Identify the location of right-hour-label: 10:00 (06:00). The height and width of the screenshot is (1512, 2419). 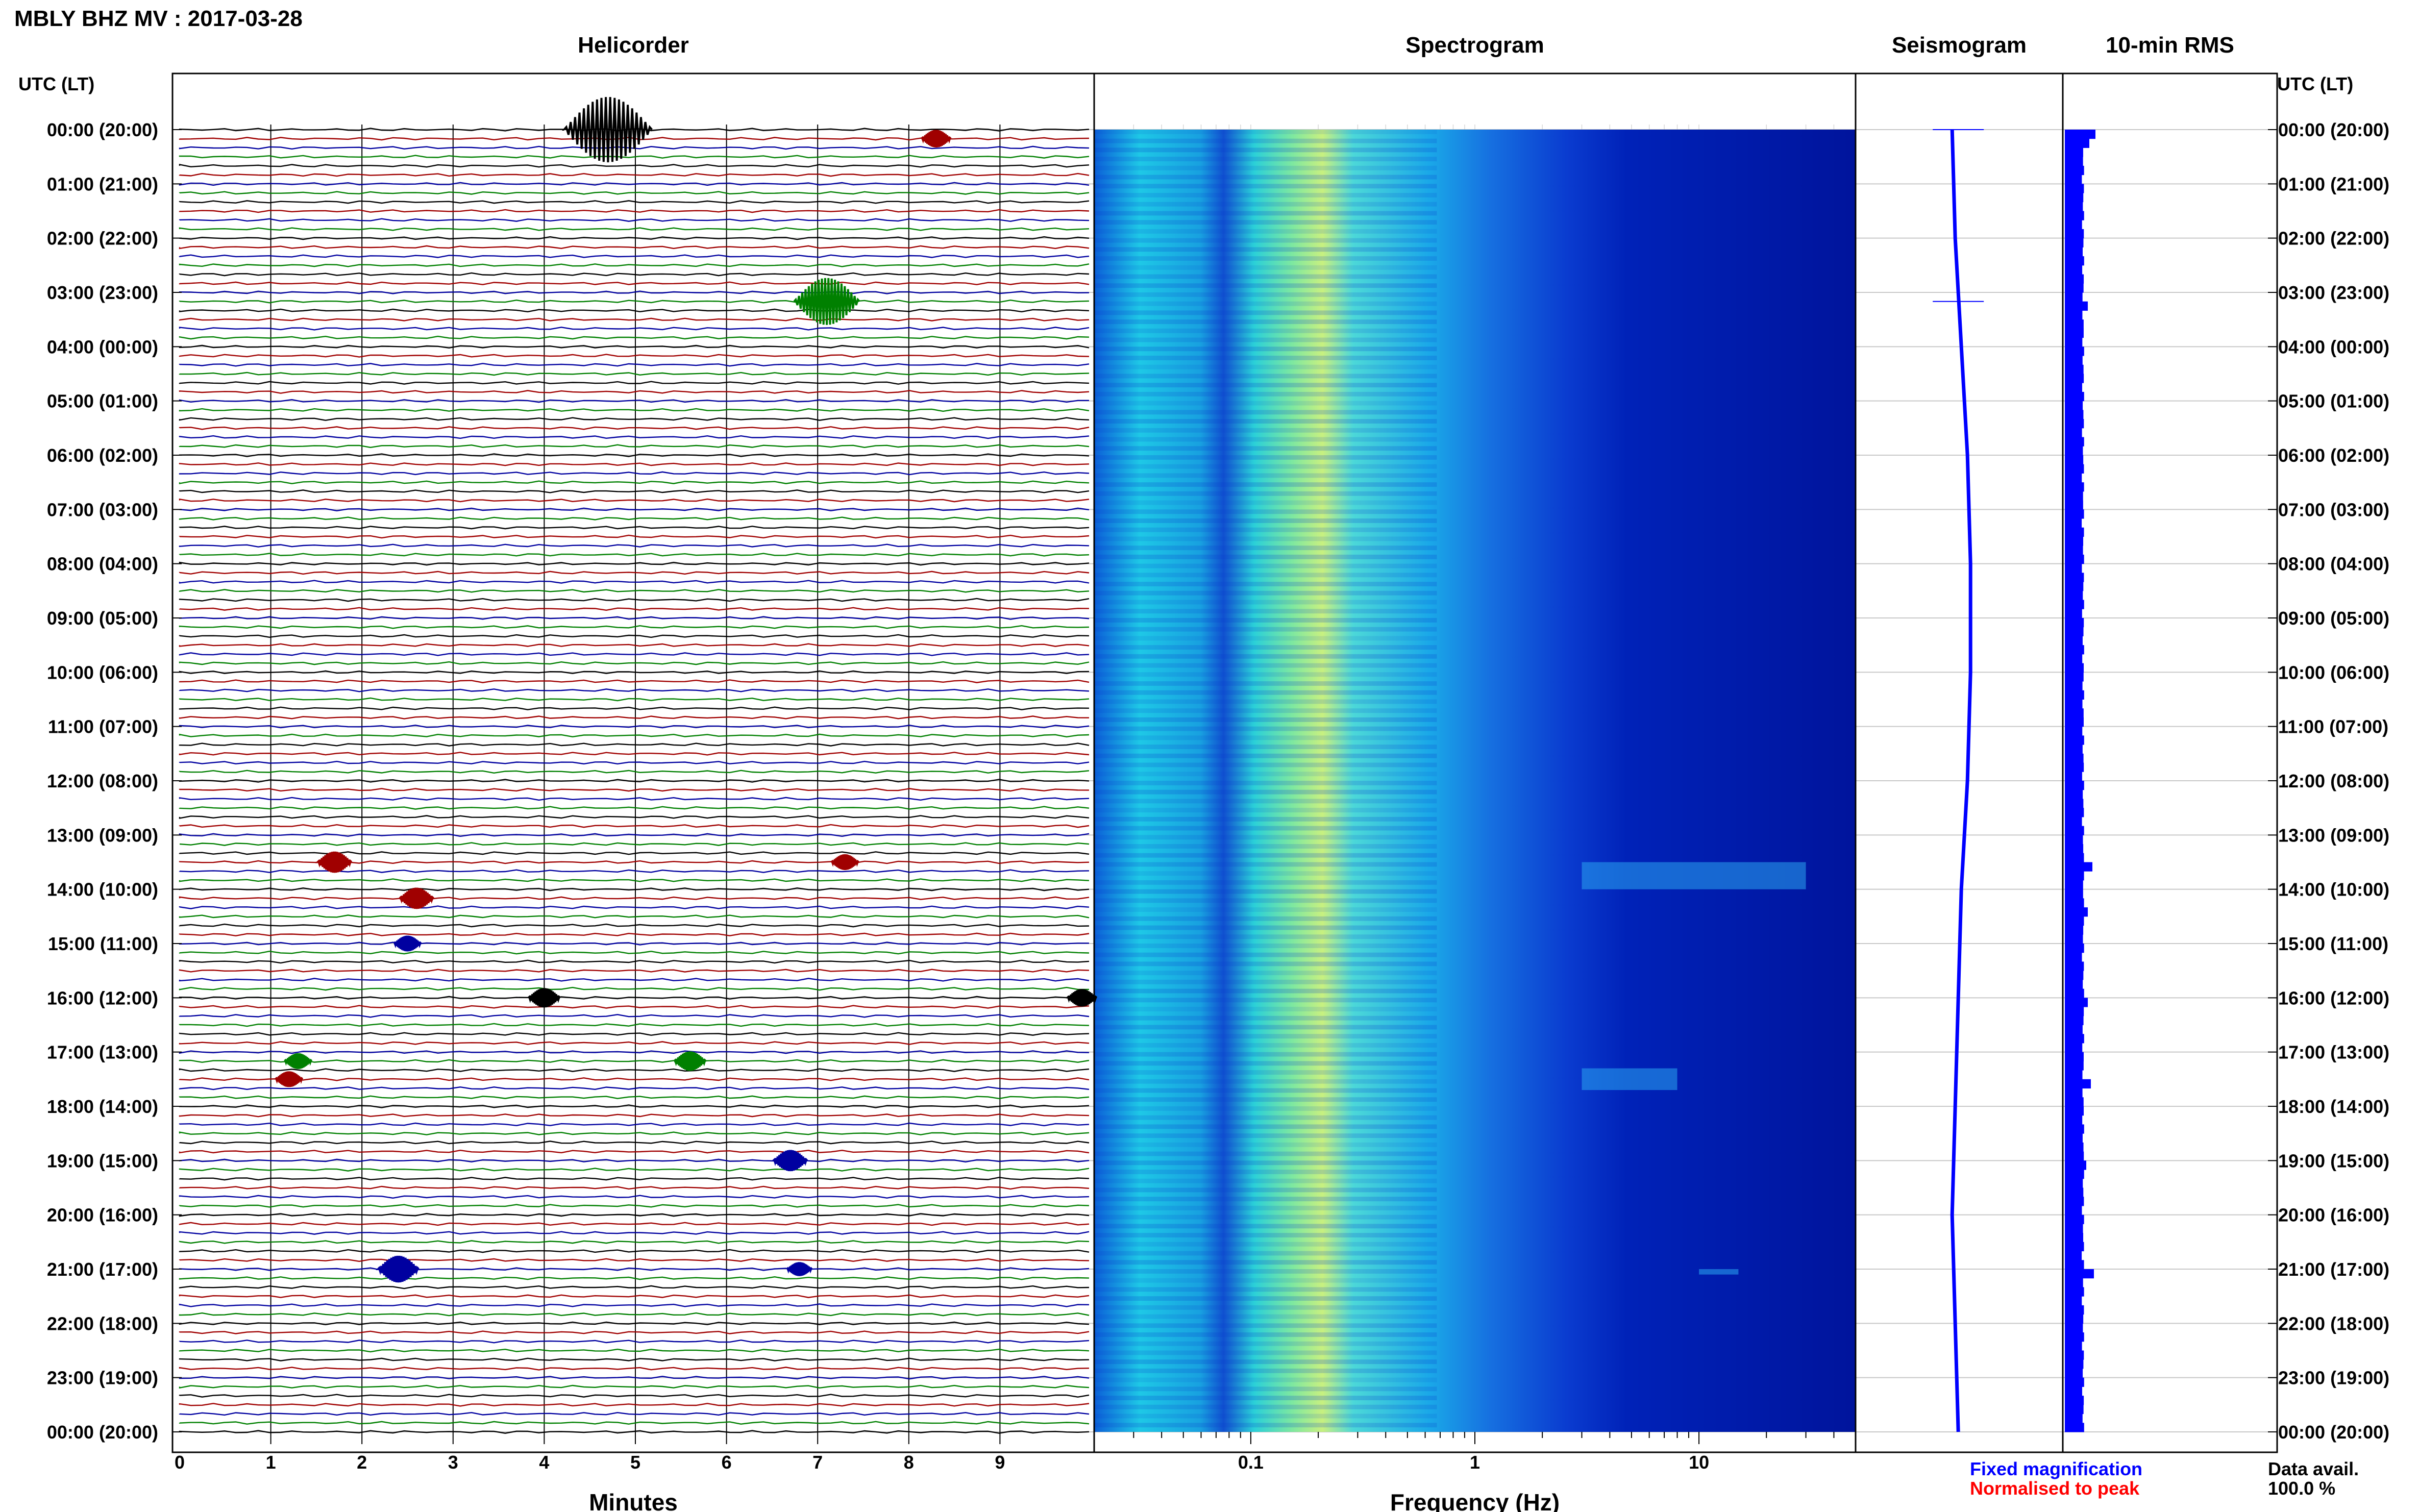
(2333, 672).